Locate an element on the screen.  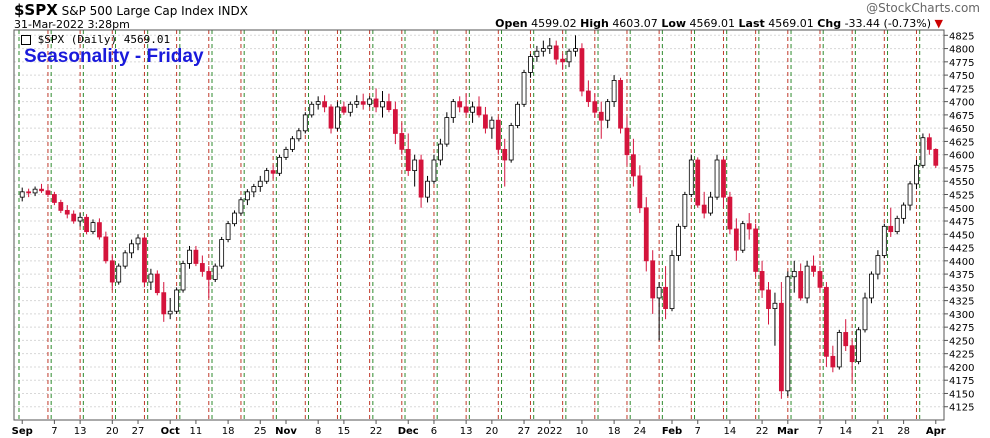
last-value: 4569.01 is located at coordinates (791, 23).